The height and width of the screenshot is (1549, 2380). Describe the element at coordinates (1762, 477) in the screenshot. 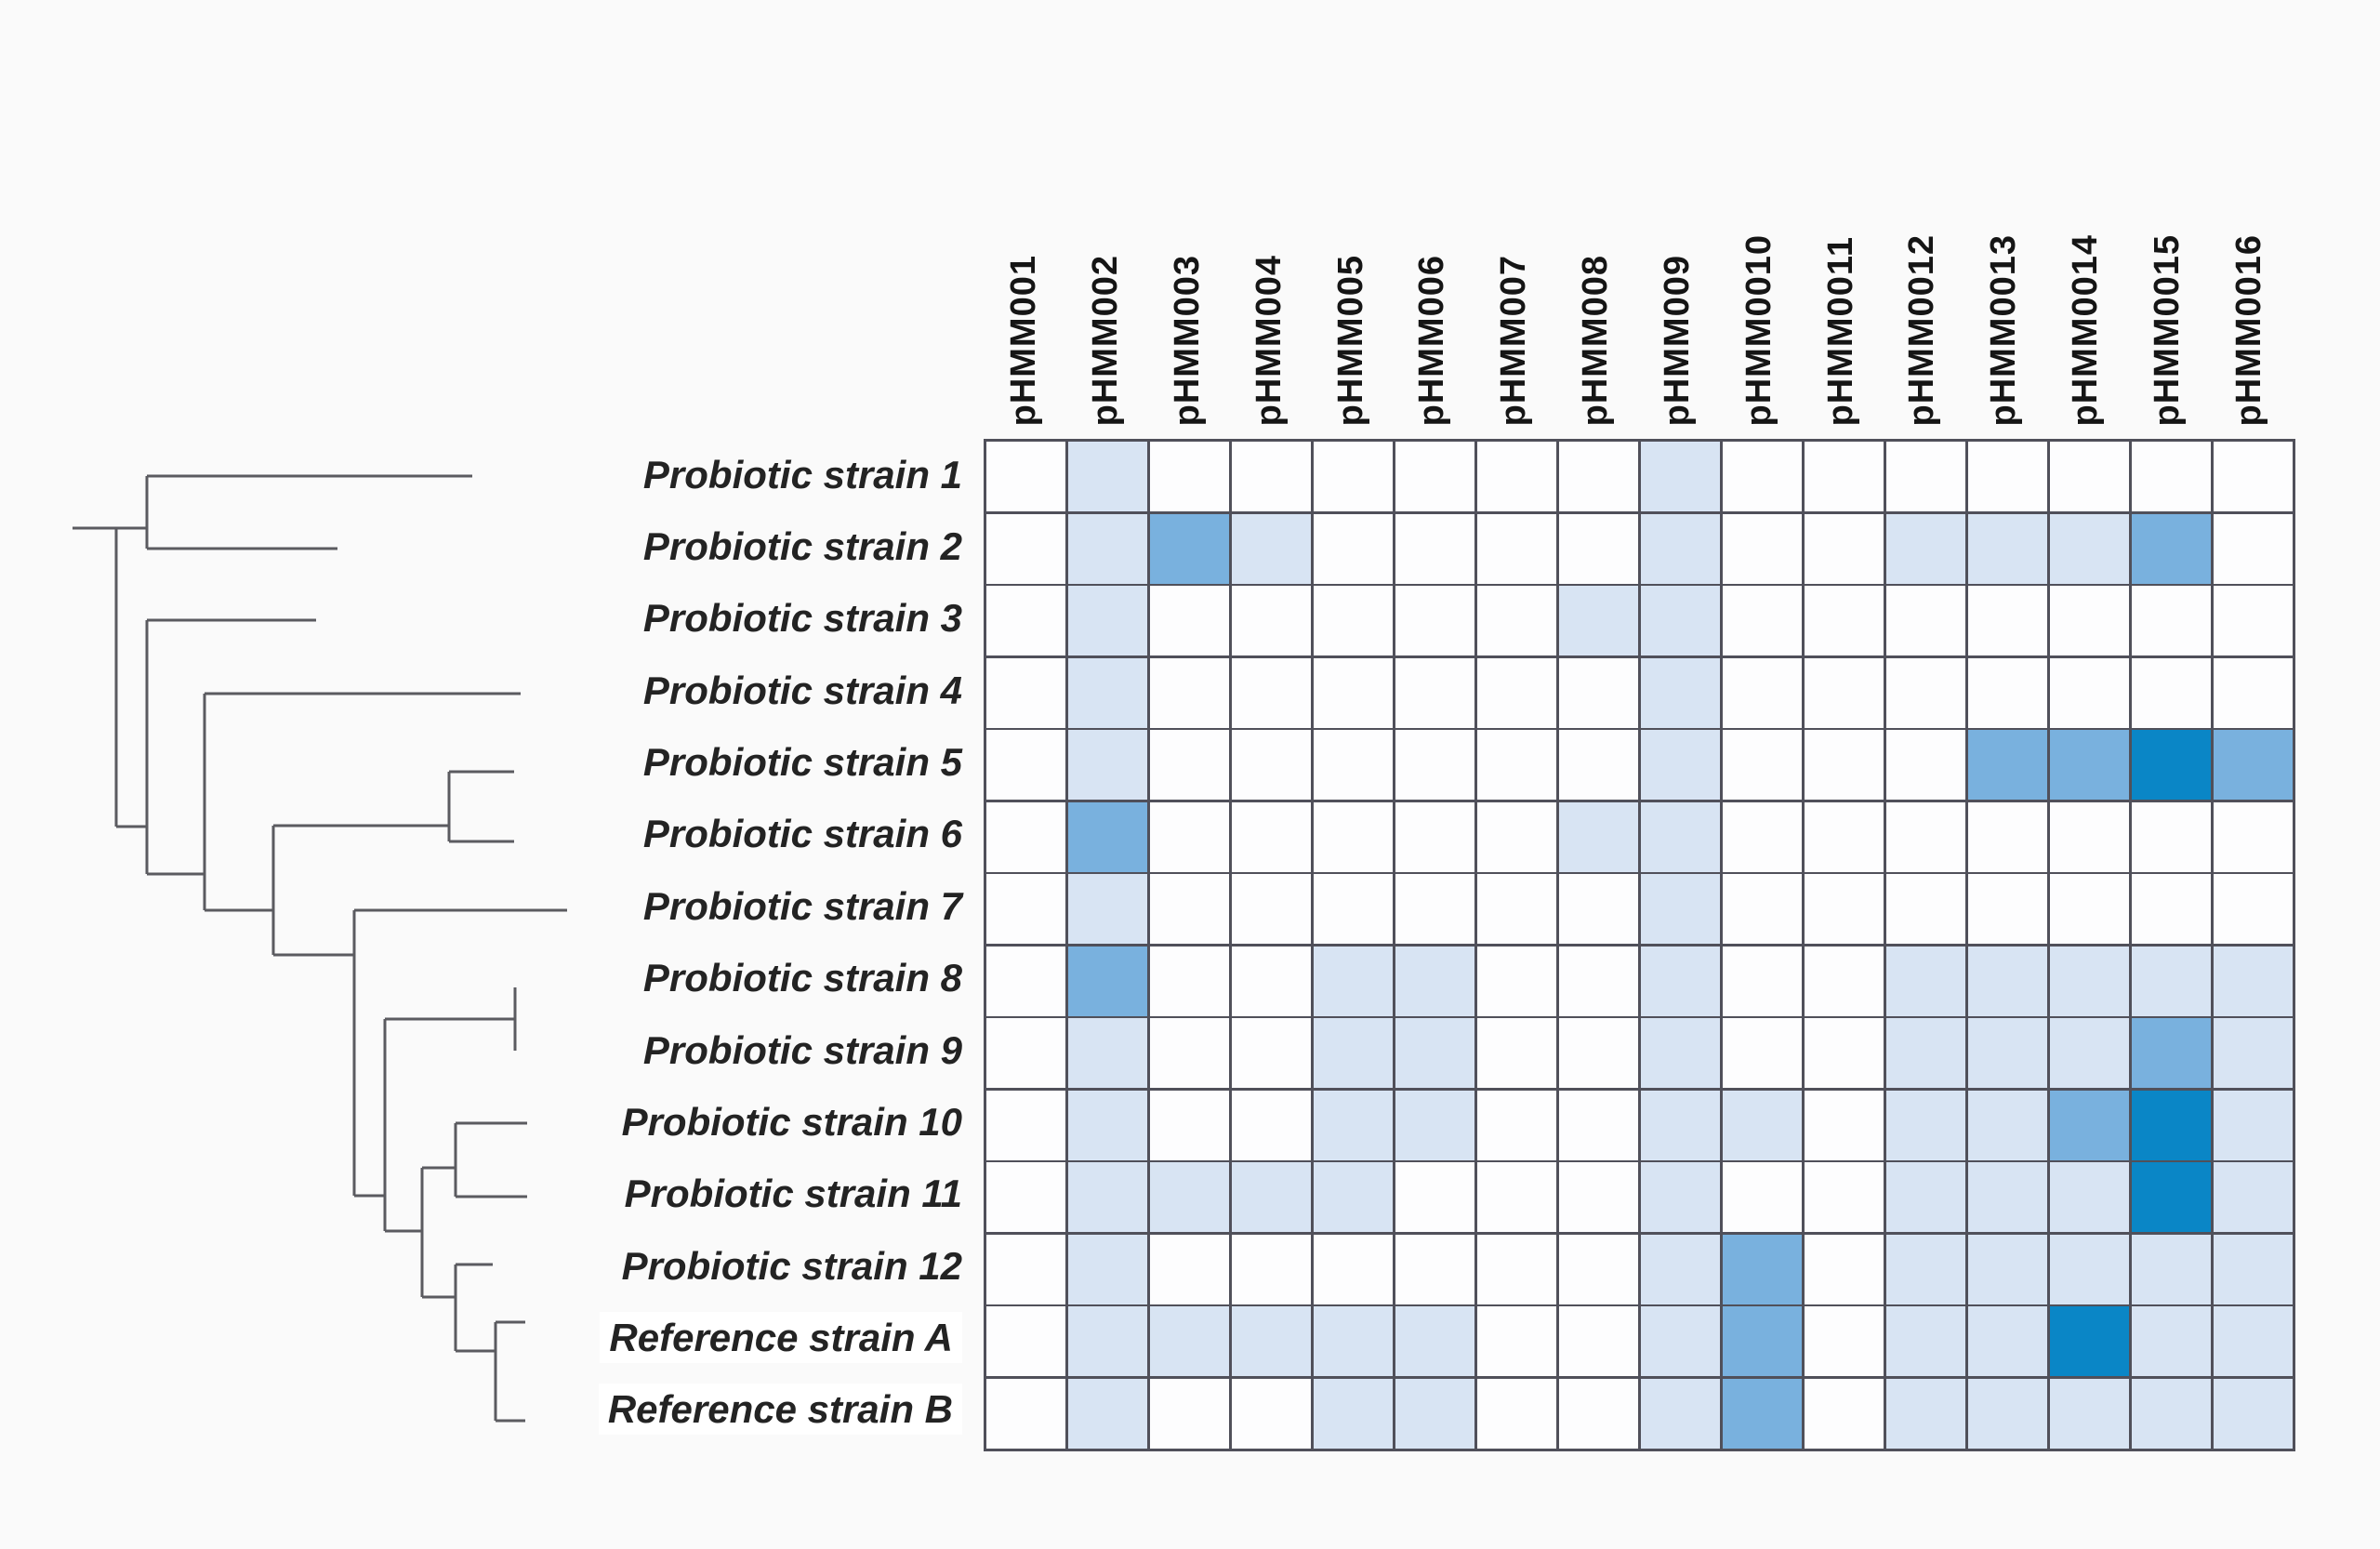

I see `cell-Probiotic strain 1-pHMM0010` at that location.